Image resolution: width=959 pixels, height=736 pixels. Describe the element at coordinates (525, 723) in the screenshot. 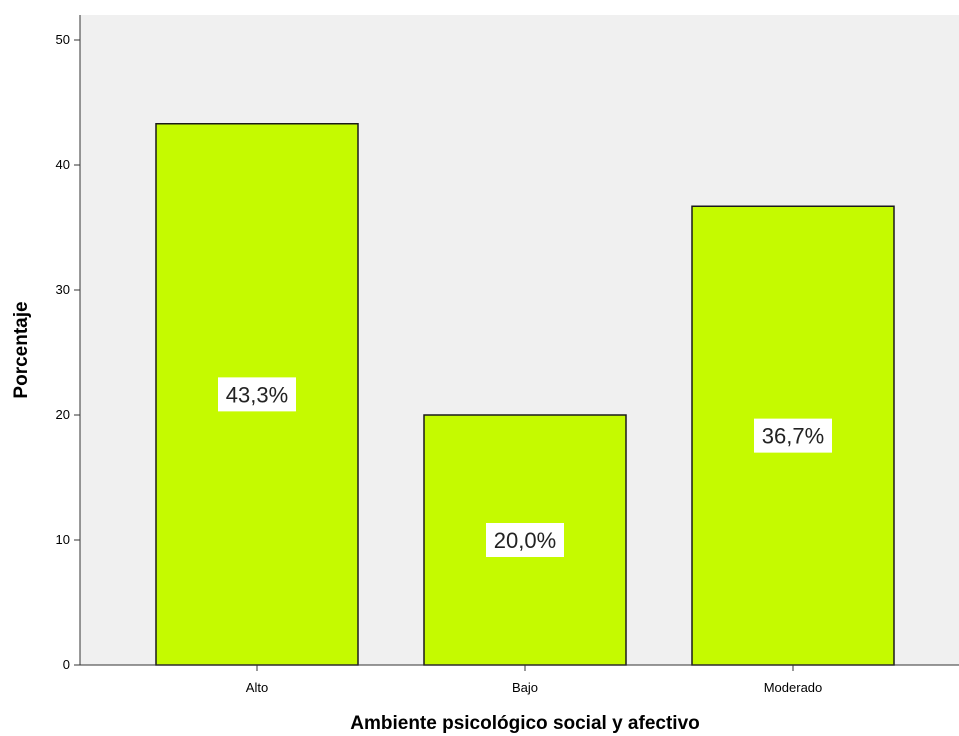

I see `x-axis-title: Ambiente psicológico social y afectivo` at that location.